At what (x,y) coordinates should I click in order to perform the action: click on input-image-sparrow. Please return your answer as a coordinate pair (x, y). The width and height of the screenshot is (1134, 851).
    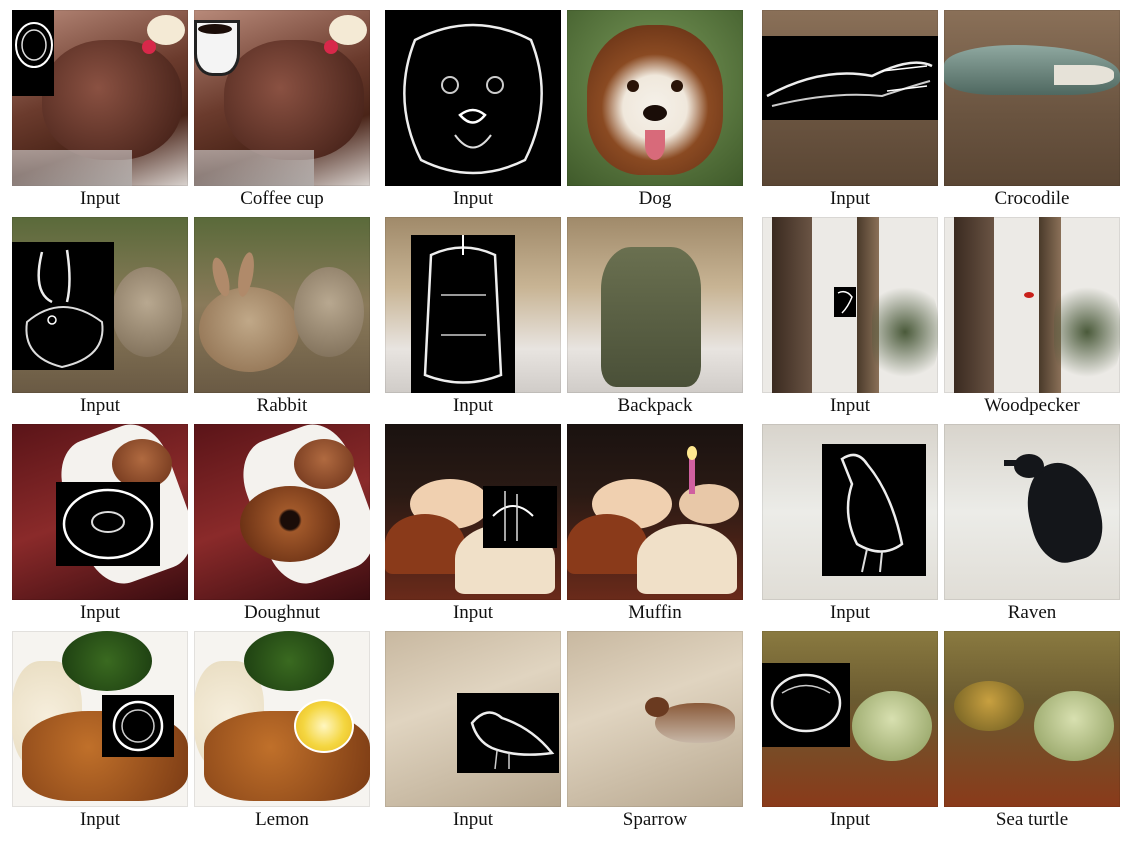
    Looking at the image, I should click on (473, 719).